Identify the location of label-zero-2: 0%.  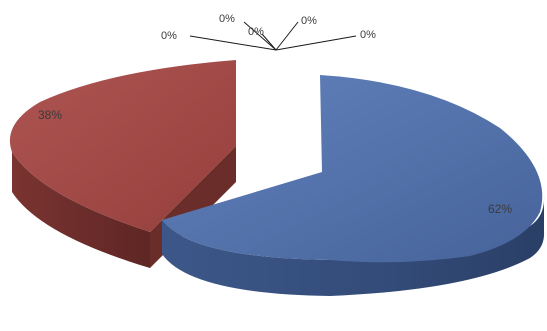
(227, 19).